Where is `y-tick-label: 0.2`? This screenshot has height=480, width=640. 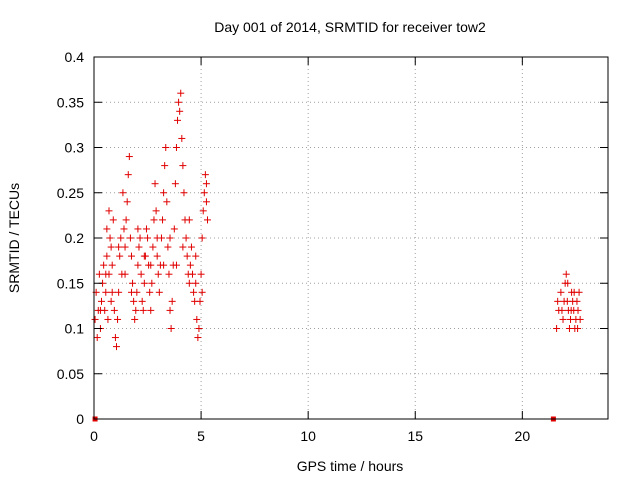 y-tick-label: 0.2 is located at coordinates (75, 238).